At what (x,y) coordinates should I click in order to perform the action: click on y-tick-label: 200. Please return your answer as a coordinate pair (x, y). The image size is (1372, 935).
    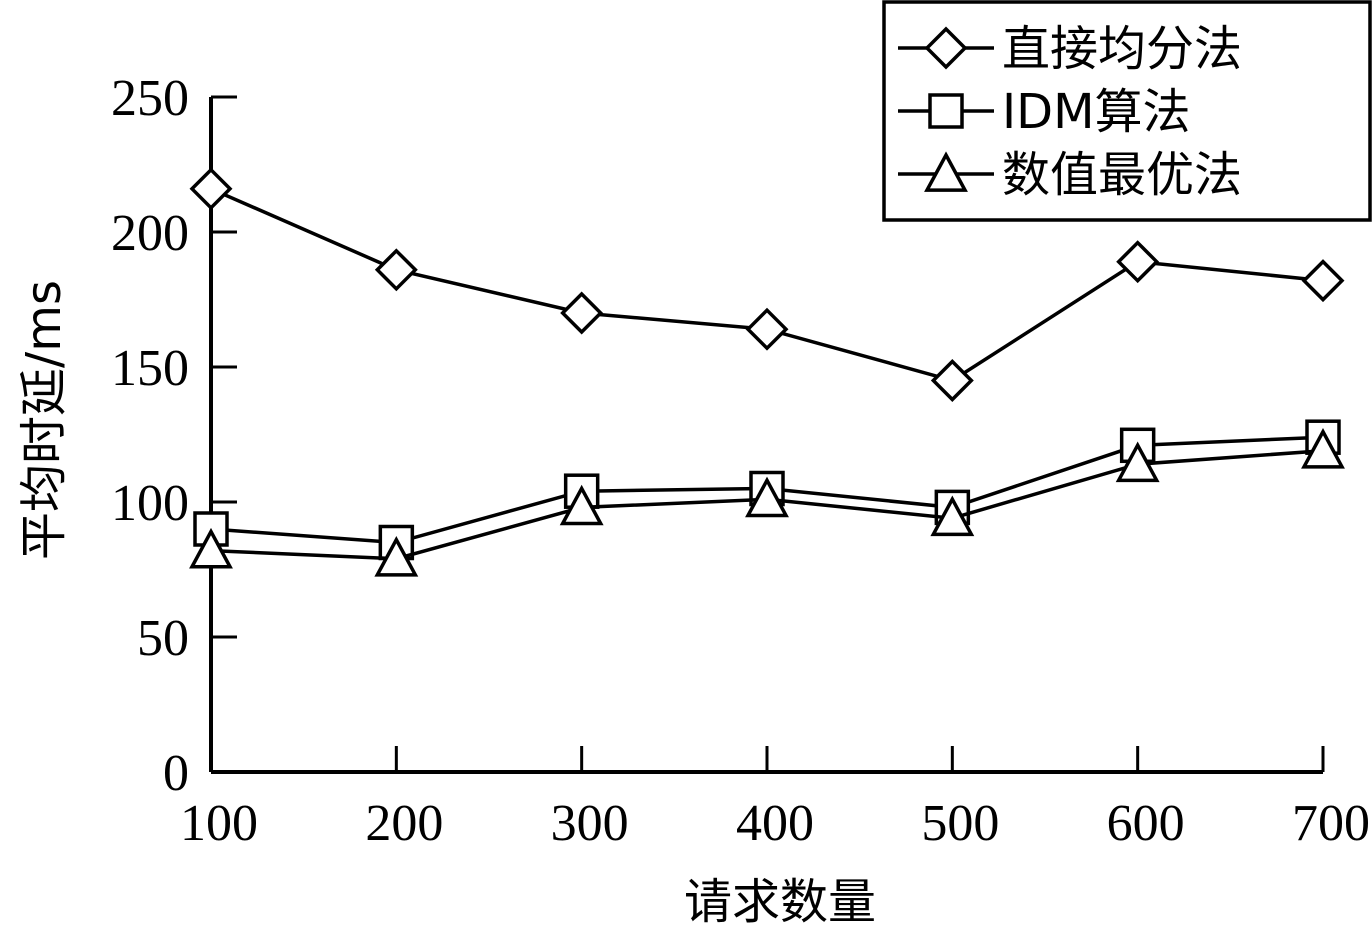
    Looking at the image, I should click on (150, 233).